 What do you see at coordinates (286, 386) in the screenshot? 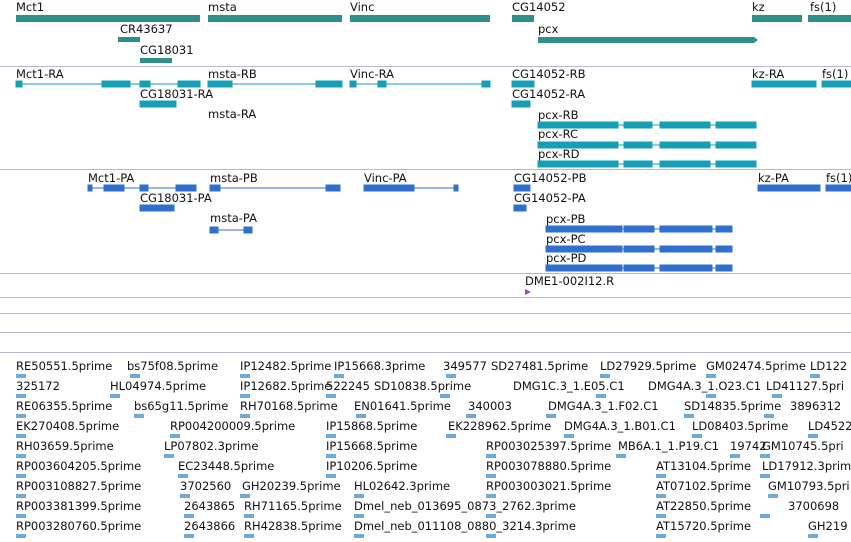
I see `est-label: IP12682.5prime` at bounding box center [286, 386].